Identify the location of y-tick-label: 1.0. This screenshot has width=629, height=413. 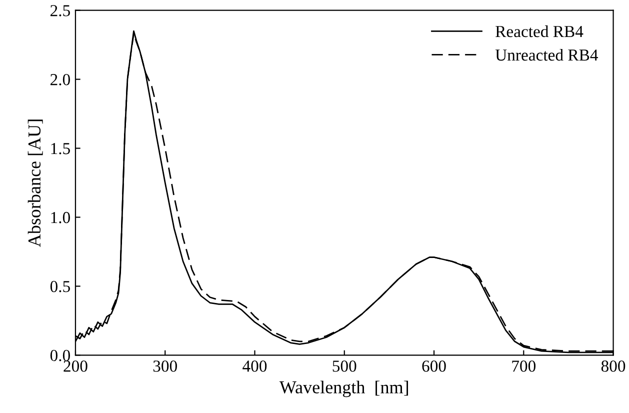
(60, 218).